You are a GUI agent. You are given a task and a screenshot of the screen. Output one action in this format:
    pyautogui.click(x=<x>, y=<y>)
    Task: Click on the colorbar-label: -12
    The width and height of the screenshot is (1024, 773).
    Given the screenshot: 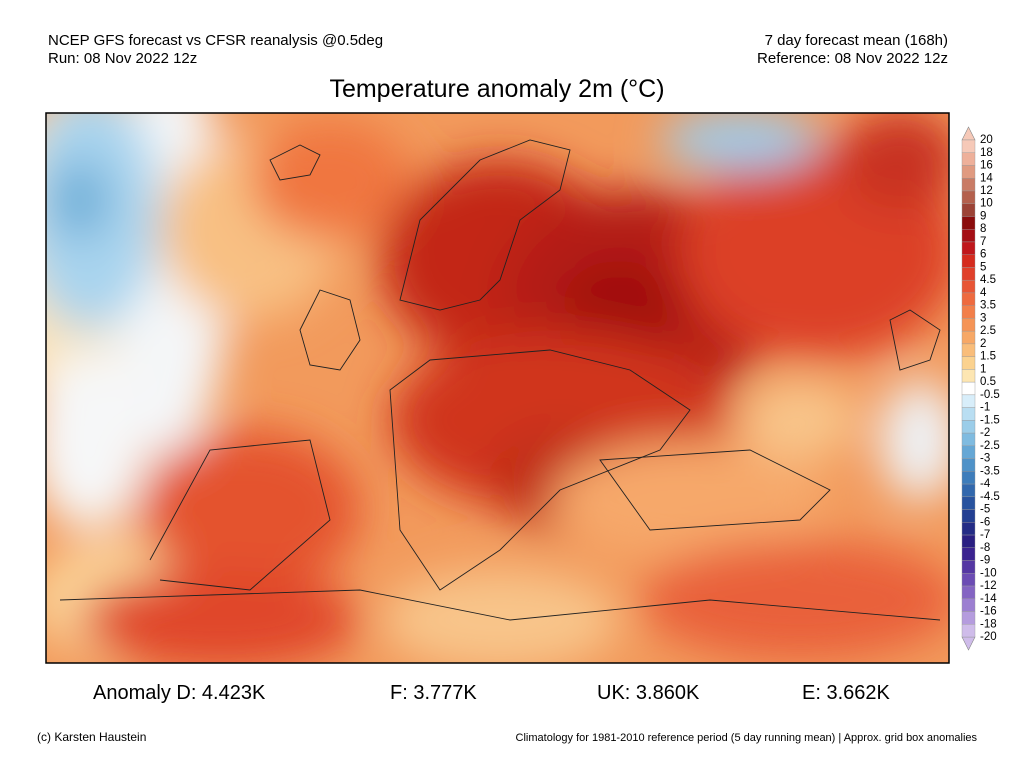 What is the action you would take?
    pyautogui.click(x=988, y=586)
    